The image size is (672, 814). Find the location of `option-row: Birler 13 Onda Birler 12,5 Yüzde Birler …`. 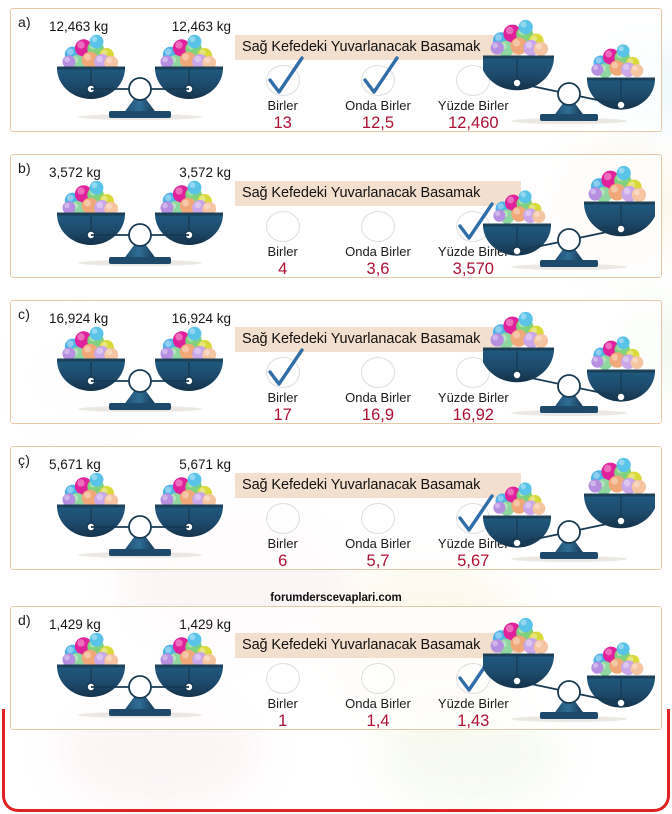

option-row: Birler 13 Onda Birler 12,5 Yüzde Birler … is located at coordinates (378, 94).